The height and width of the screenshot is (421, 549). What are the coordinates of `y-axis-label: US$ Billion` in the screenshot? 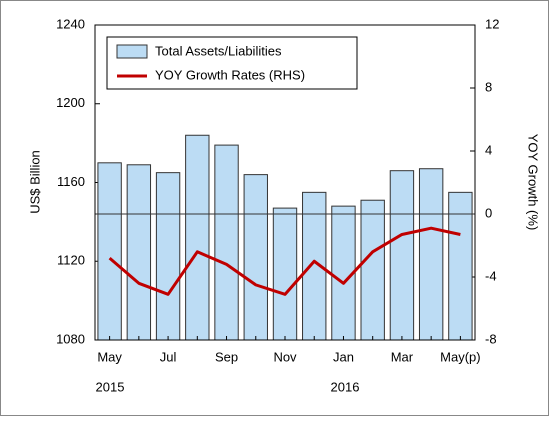 It's located at (34, 182).